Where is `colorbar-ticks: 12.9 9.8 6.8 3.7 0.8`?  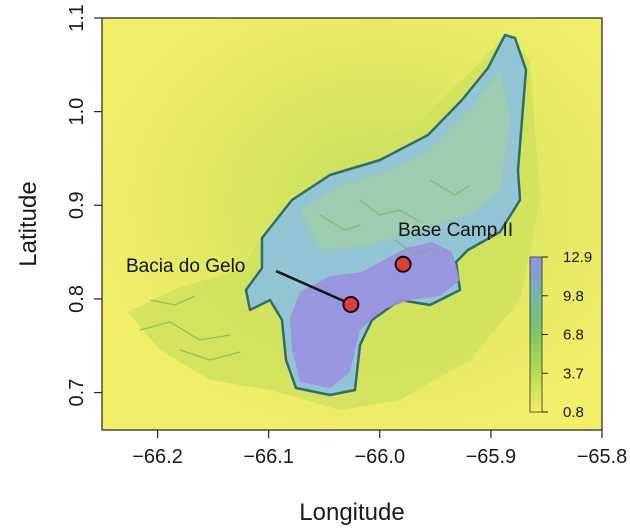 colorbar-ticks: 12.9 9.8 6.8 3.7 0.8 is located at coordinates (567, 335).